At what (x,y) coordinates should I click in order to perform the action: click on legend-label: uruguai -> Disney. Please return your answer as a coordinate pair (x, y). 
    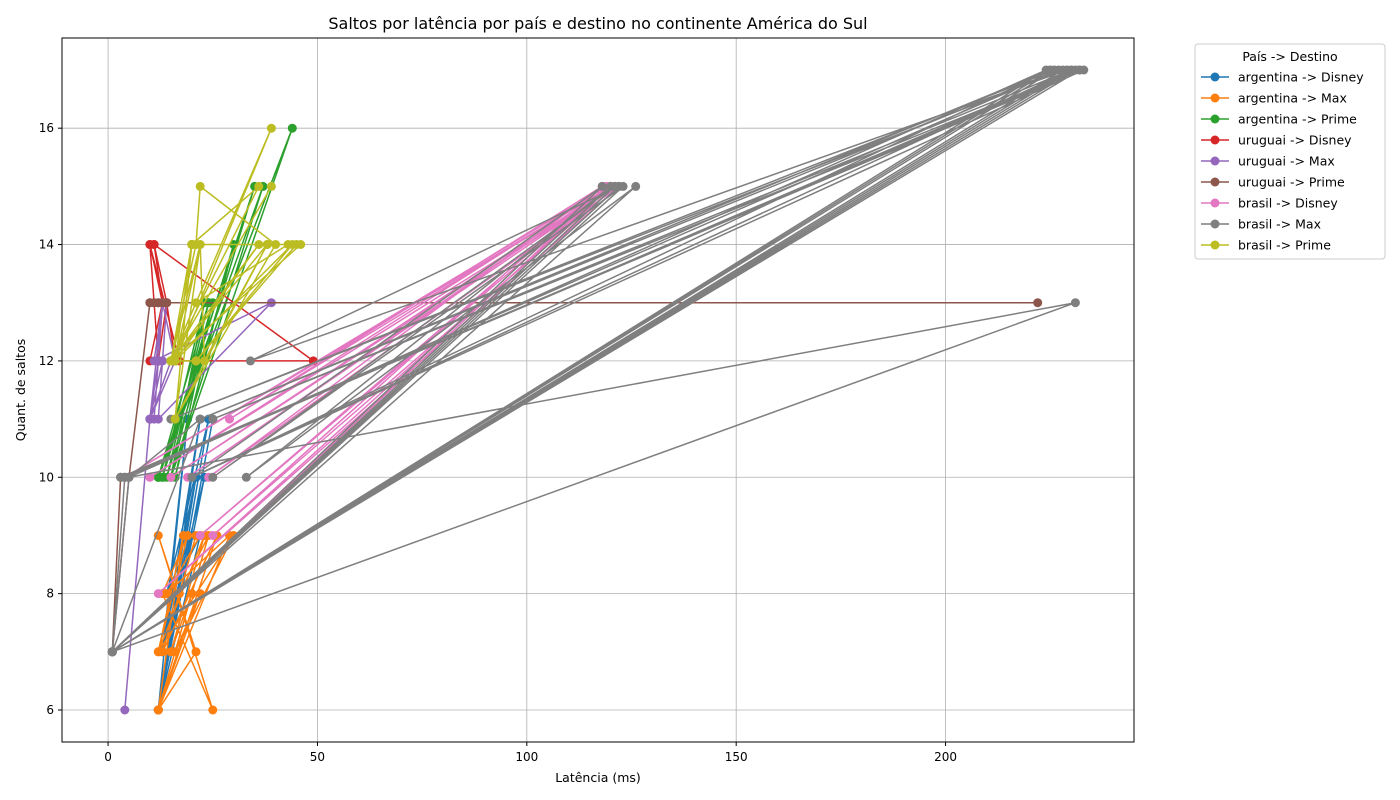
    Looking at the image, I should click on (1295, 140).